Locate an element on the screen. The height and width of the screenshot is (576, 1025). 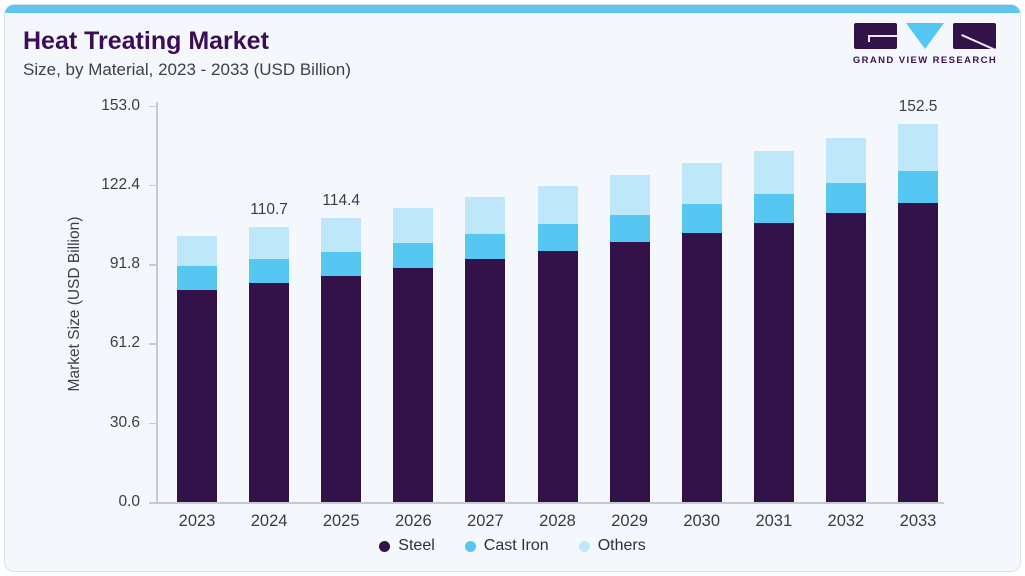
logo-v-triangle-icon is located at coordinates (925, 36).